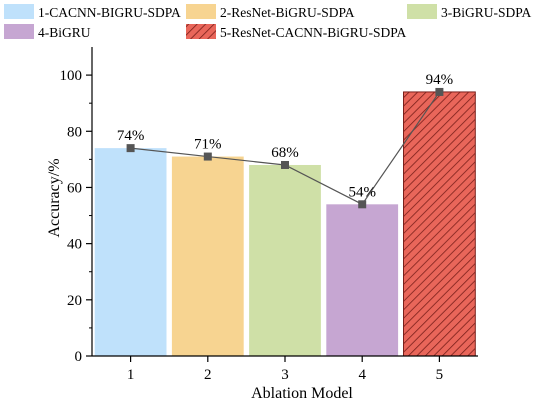  I want to click on y-tick-label-100: 100, so click(71, 76).